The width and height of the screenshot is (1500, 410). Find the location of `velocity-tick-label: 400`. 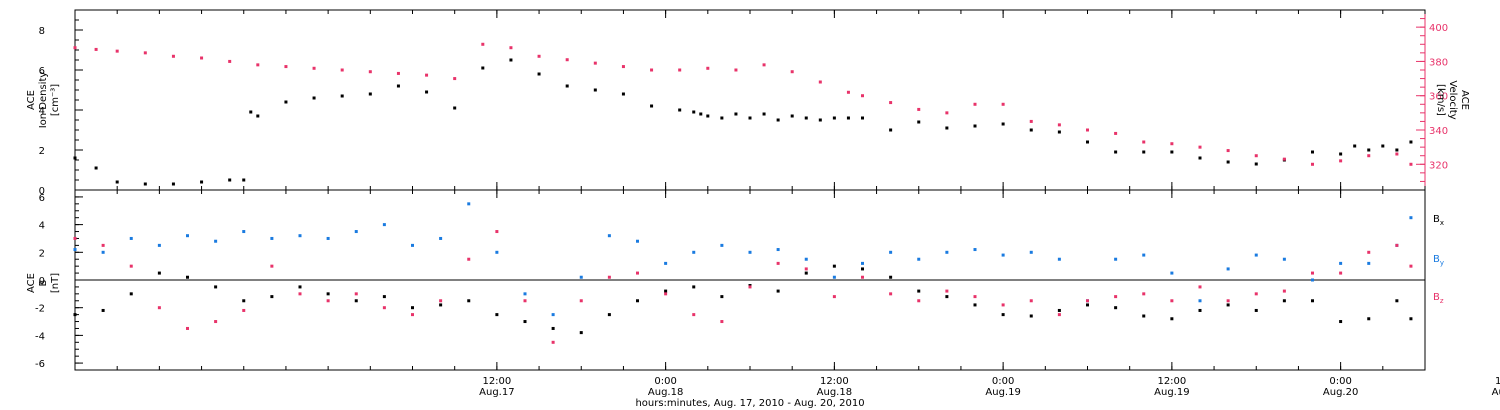

velocity-tick-label: 400 is located at coordinates (1438, 28).